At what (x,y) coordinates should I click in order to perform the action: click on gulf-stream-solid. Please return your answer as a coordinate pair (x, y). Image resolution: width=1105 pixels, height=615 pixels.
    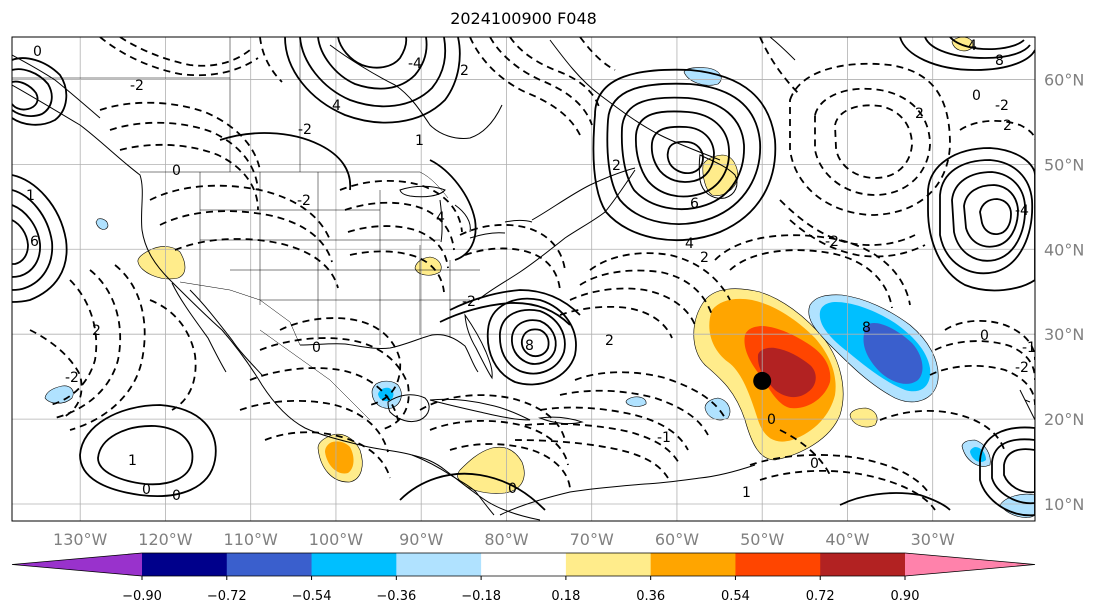
    Looking at the image, I should click on (515, 302).